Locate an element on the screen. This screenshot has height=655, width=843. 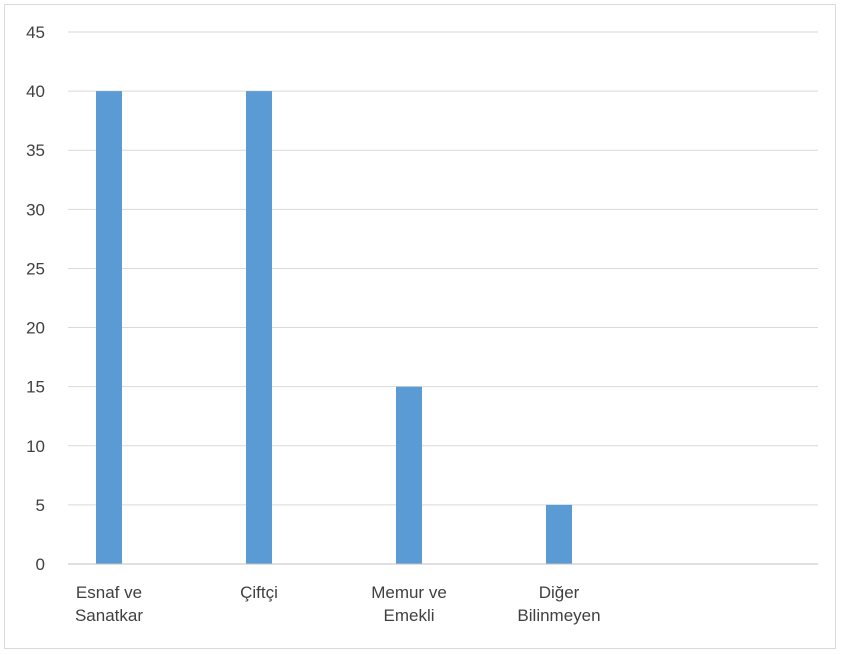
x-category-label: Çiftçi is located at coordinates (259, 592).